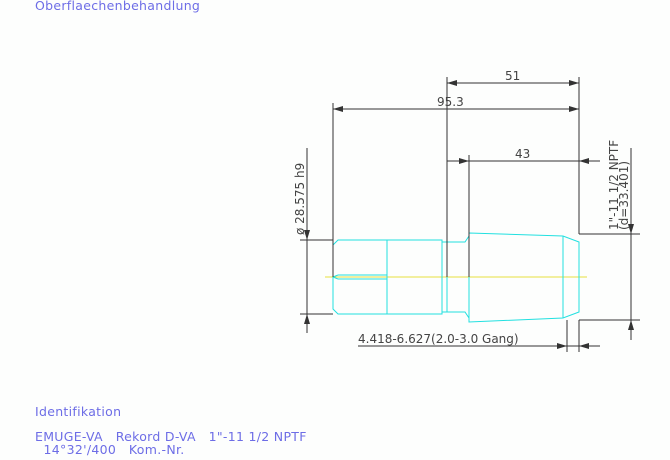 Image resolution: width=670 pixels, height=460 pixels. What do you see at coordinates (614, 185) in the screenshot?
I see `dim-text-thread-spec: 1"-11 1/2 NPTF` at bounding box center [614, 185].